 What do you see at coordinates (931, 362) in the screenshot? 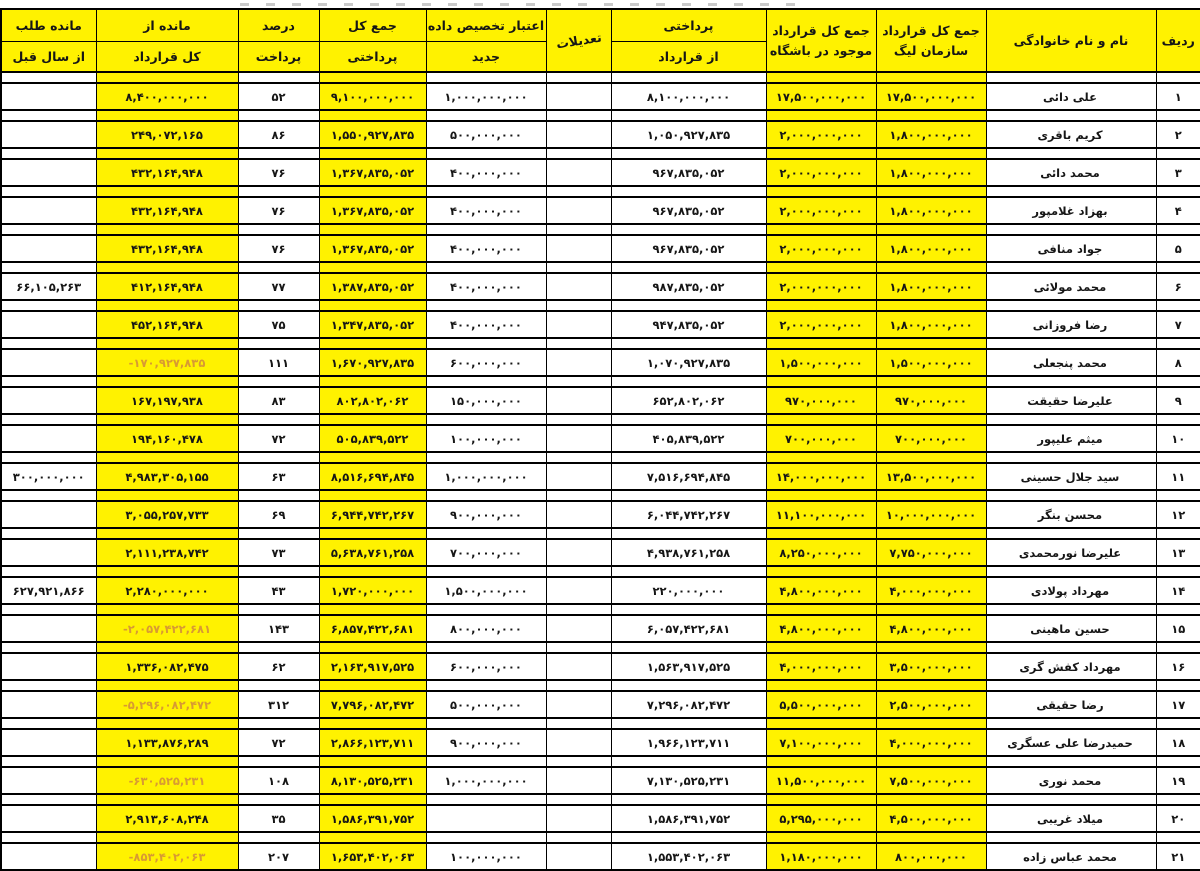
I see `cell-league: ۱,۵۰۰,۰۰۰,۰۰۰` at bounding box center [931, 362].